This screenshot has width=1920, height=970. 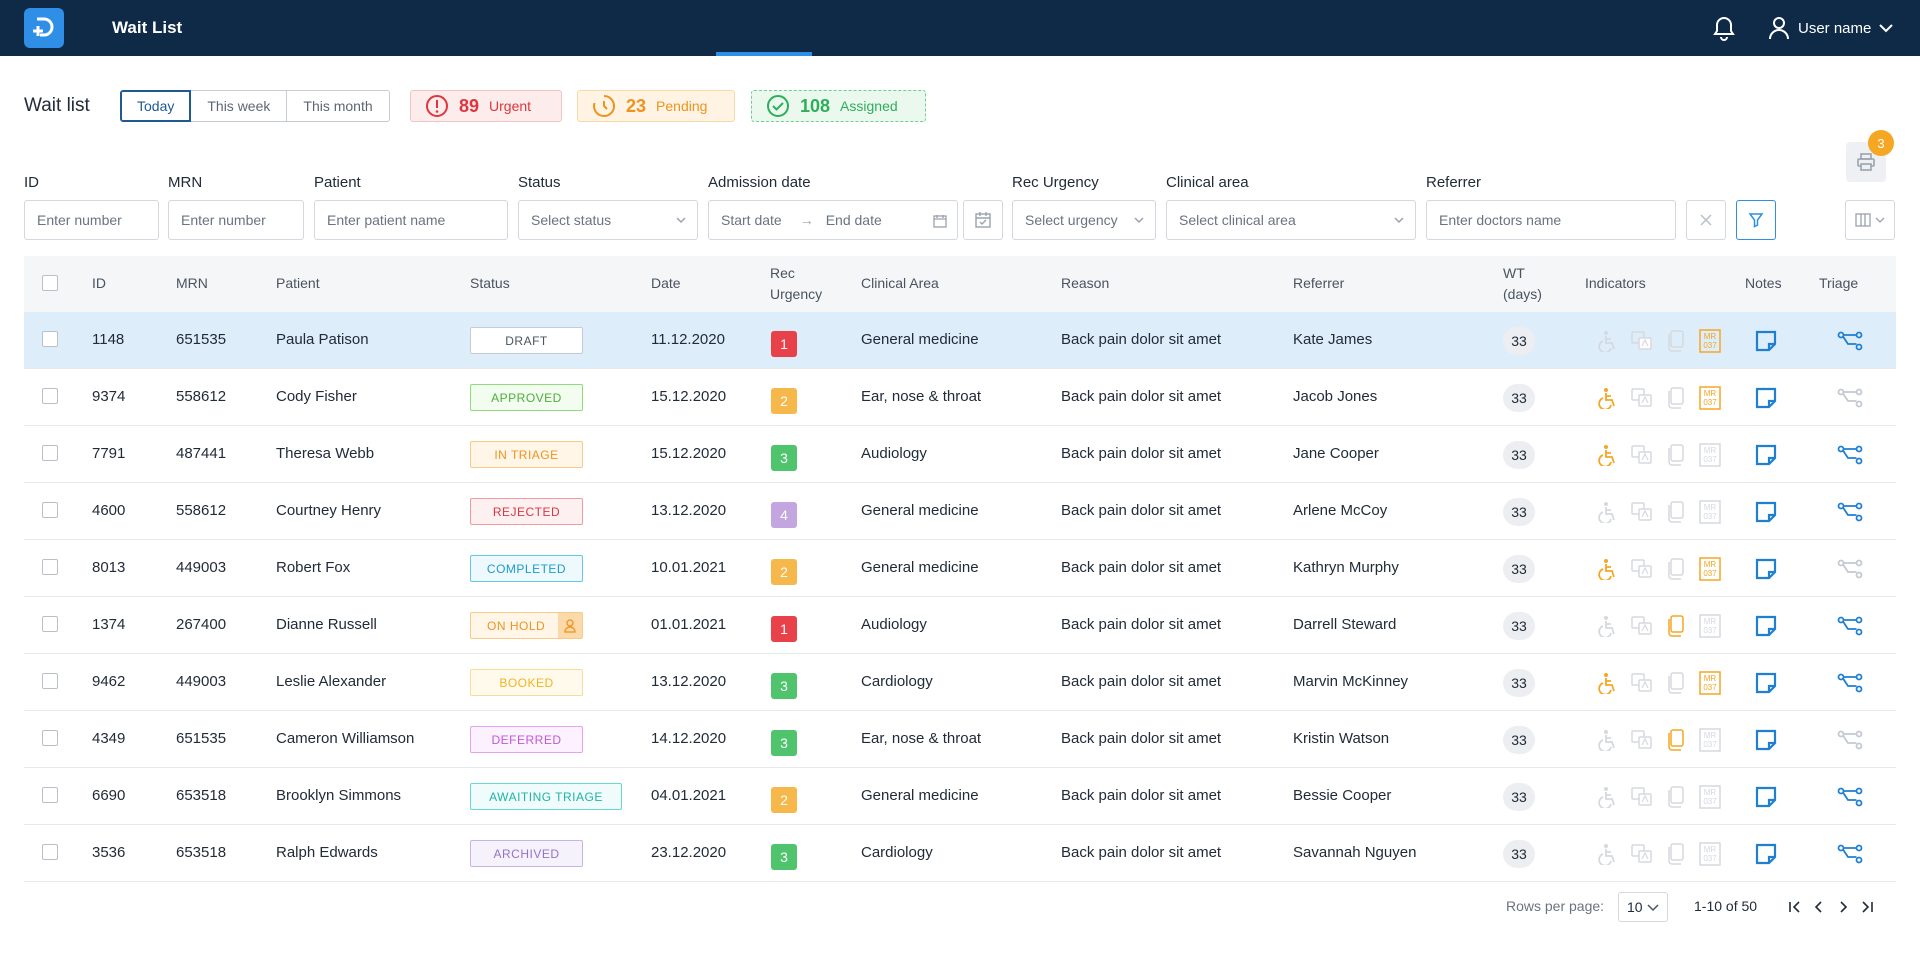 What do you see at coordinates (900, 283) in the screenshot?
I see `col-clinical-area: Clinical Area` at bounding box center [900, 283].